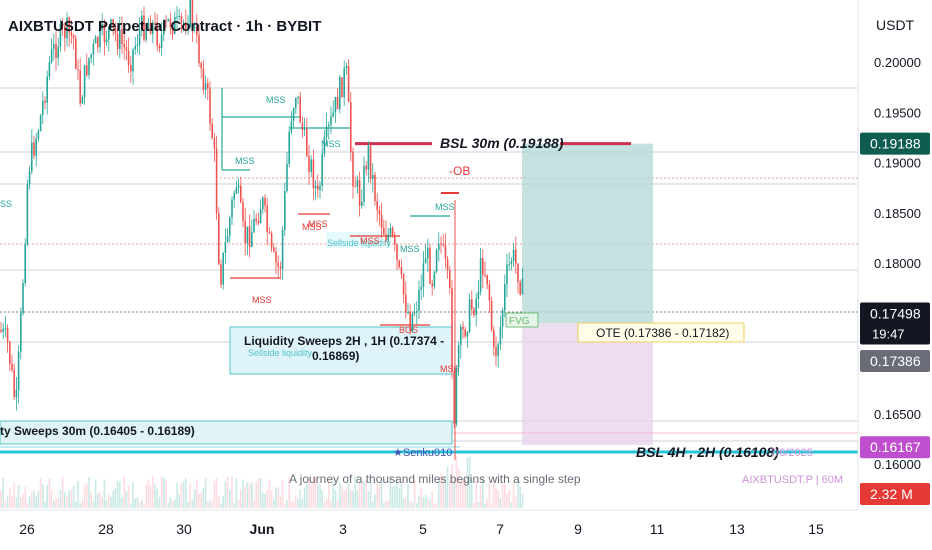 The image size is (932, 550). I want to click on price-tick-label: 0.16000, so click(897, 464).